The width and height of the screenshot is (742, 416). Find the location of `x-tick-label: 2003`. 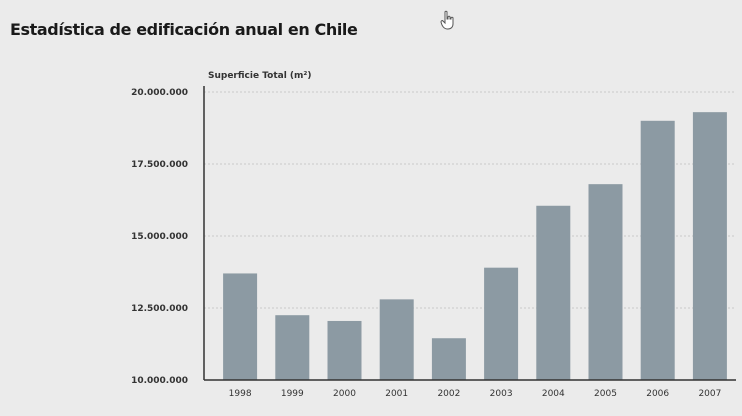

x-tick-label: 2003 is located at coordinates (501, 394).